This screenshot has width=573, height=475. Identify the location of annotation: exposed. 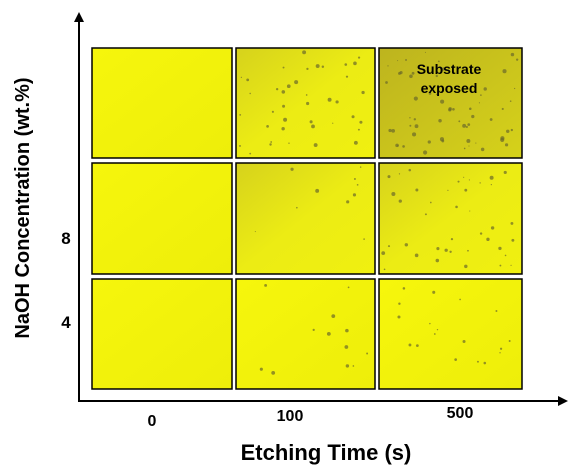
(449, 88).